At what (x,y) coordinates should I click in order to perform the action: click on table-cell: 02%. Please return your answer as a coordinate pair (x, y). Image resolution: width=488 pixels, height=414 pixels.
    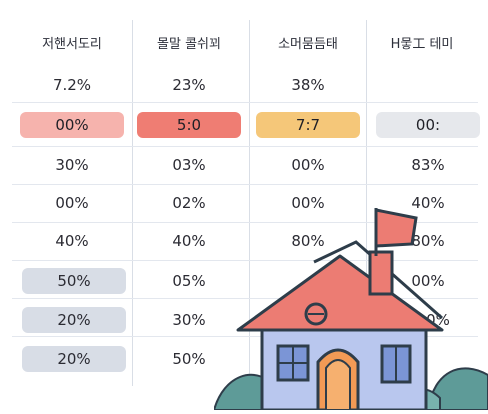
    Looking at the image, I should click on (189, 203).